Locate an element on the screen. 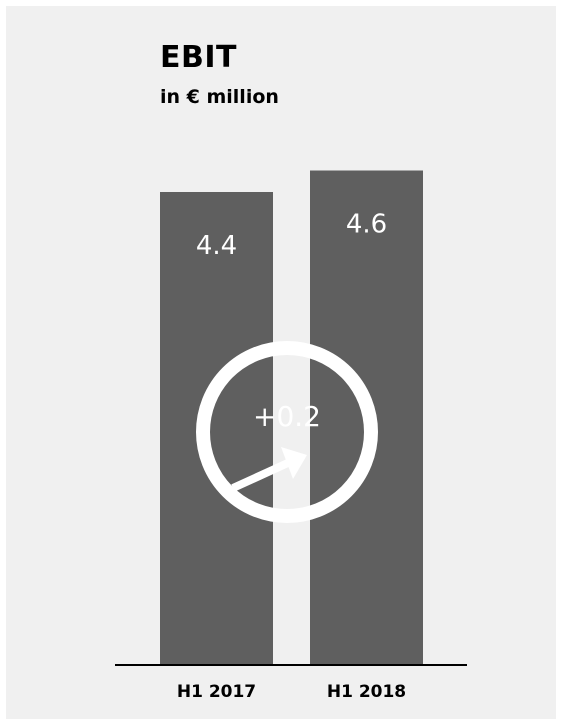 The width and height of the screenshot is (562, 723). arrow-head-icon is located at coordinates (294, 463).